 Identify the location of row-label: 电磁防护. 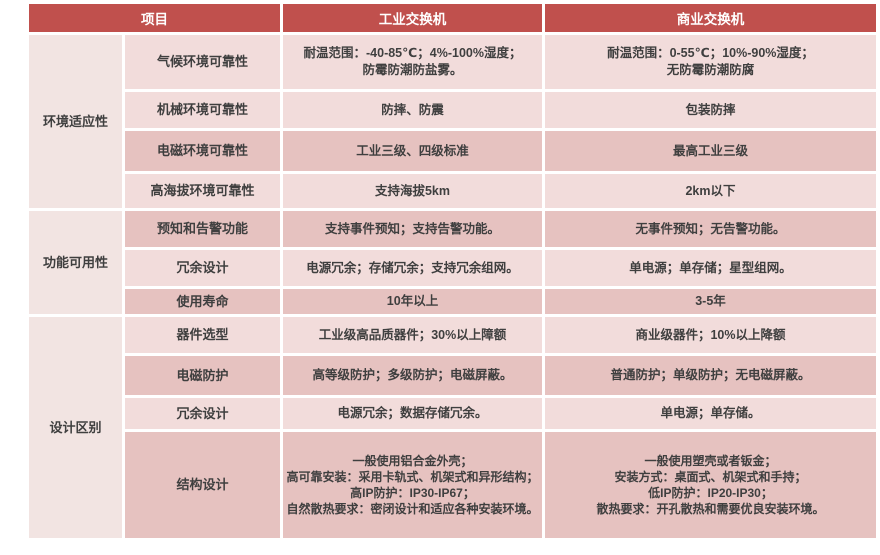
(202, 375).